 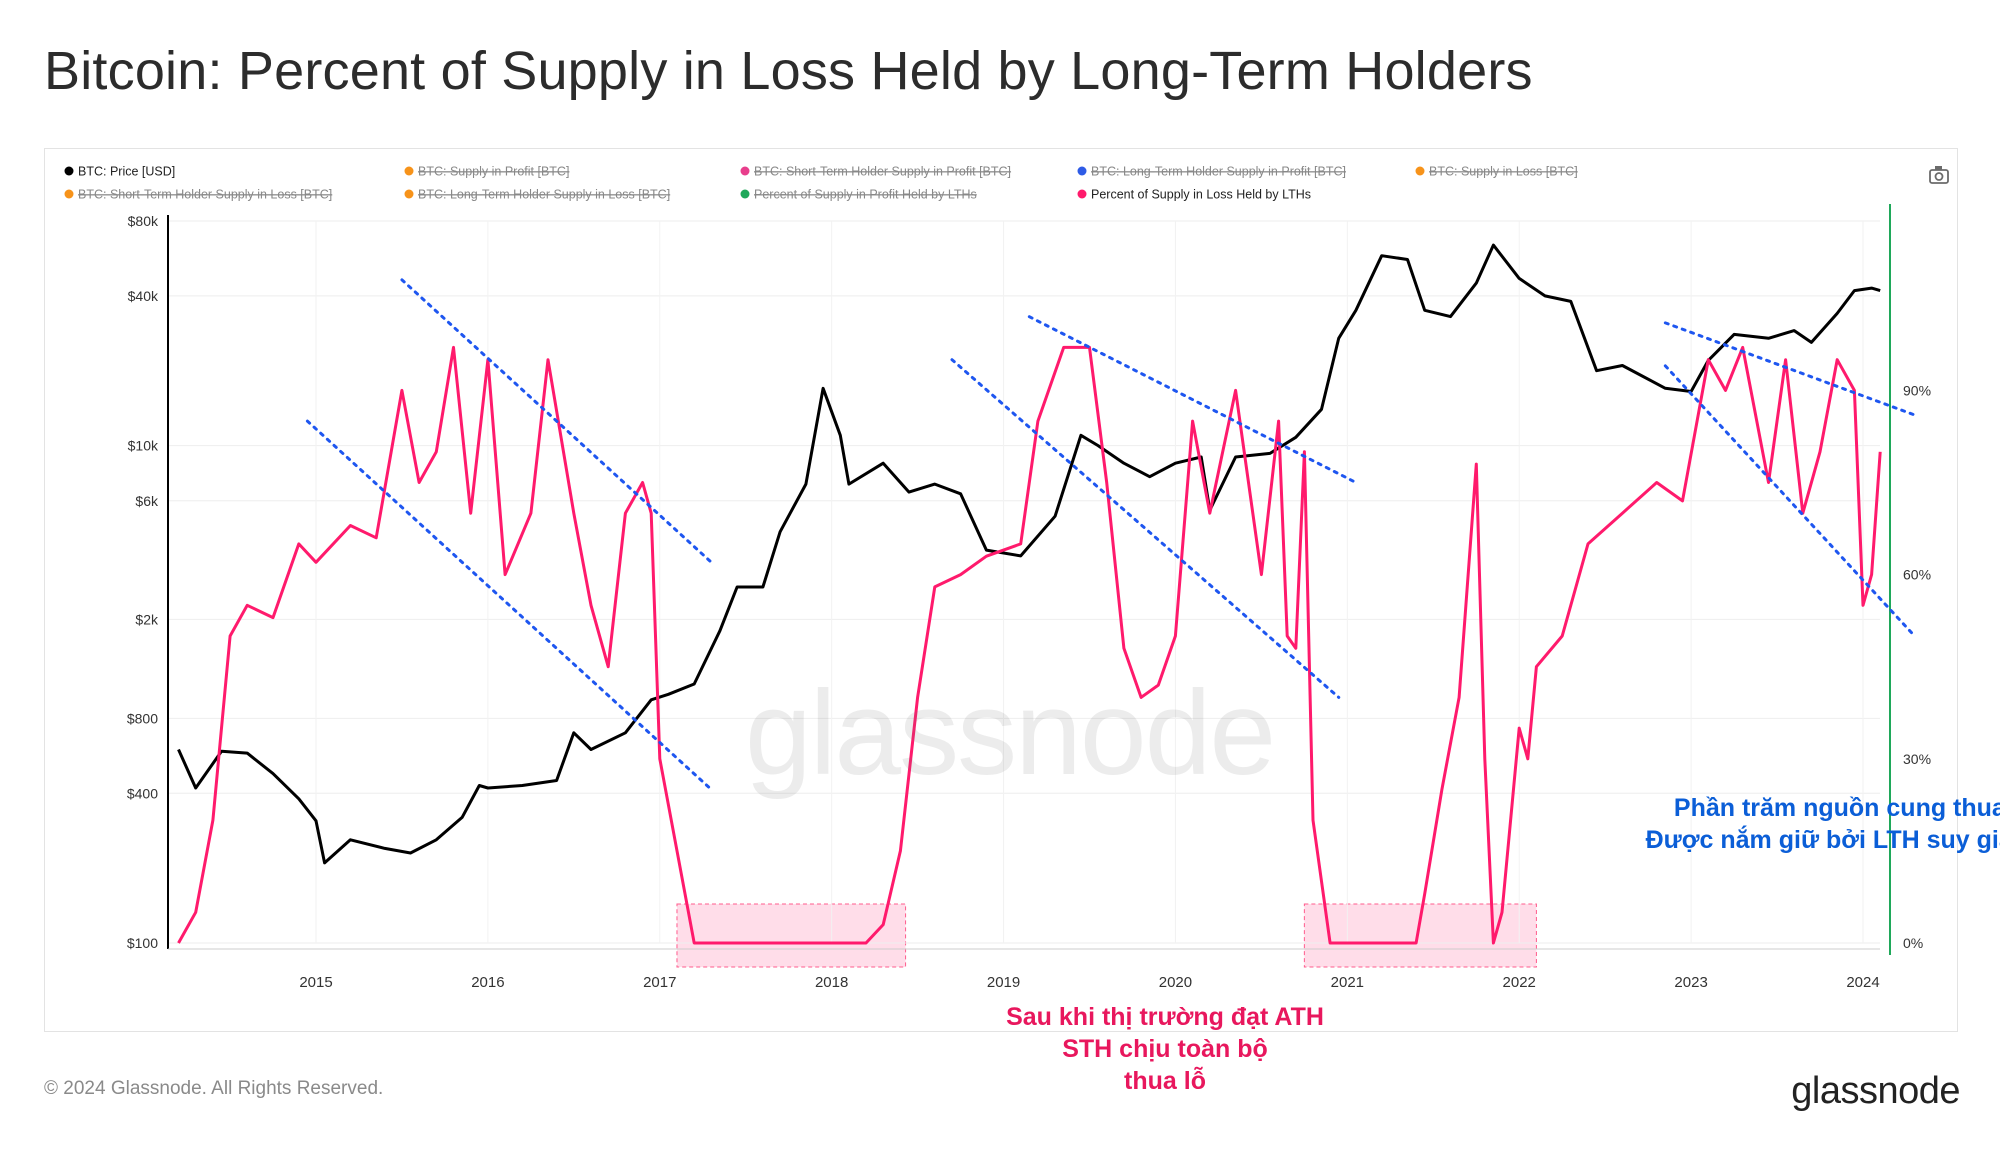 What do you see at coordinates (831, 982) in the screenshot?
I see `x-tick-label: 2018` at bounding box center [831, 982].